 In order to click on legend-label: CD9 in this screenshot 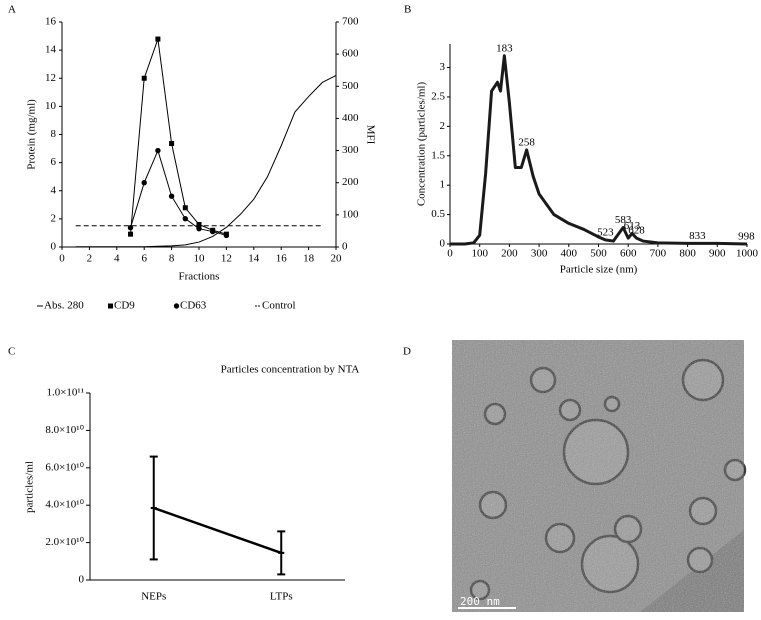, I will do `click(124, 306)`.